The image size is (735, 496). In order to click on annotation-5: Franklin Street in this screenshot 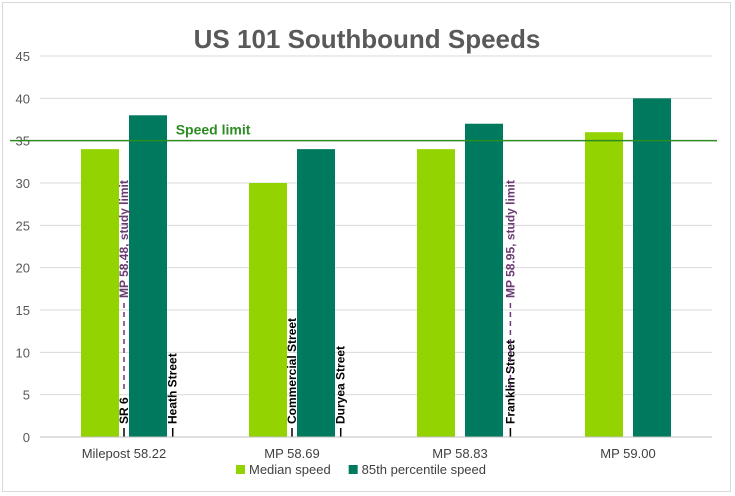, I will do `click(510, 388)`.